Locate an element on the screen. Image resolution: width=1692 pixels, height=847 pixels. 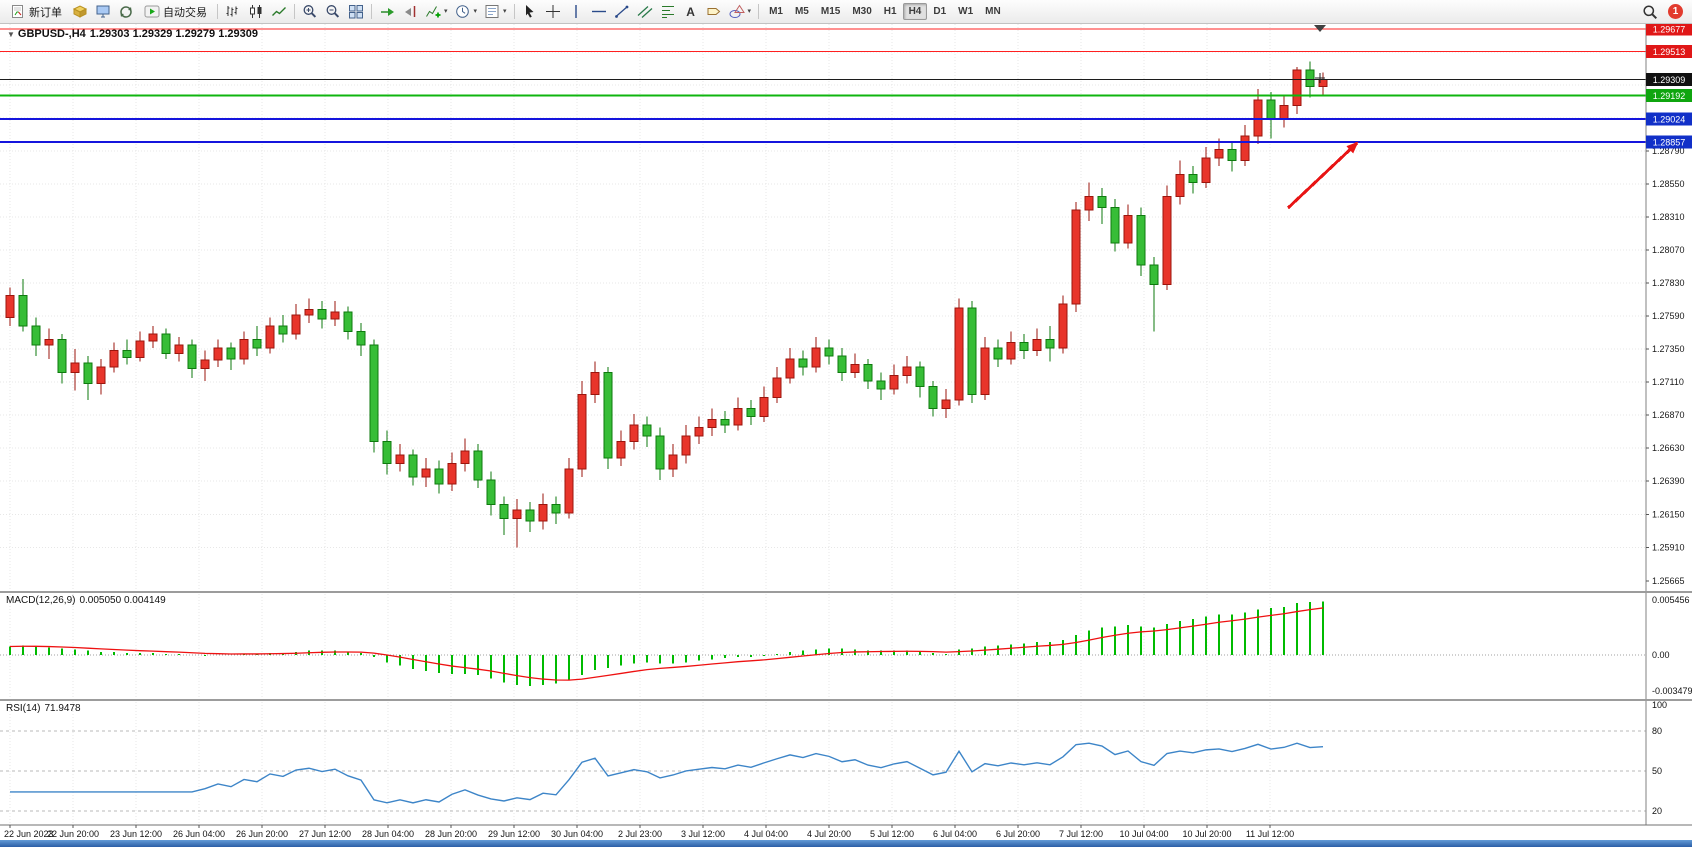
label-tool-button is located at coordinates (714, 12).